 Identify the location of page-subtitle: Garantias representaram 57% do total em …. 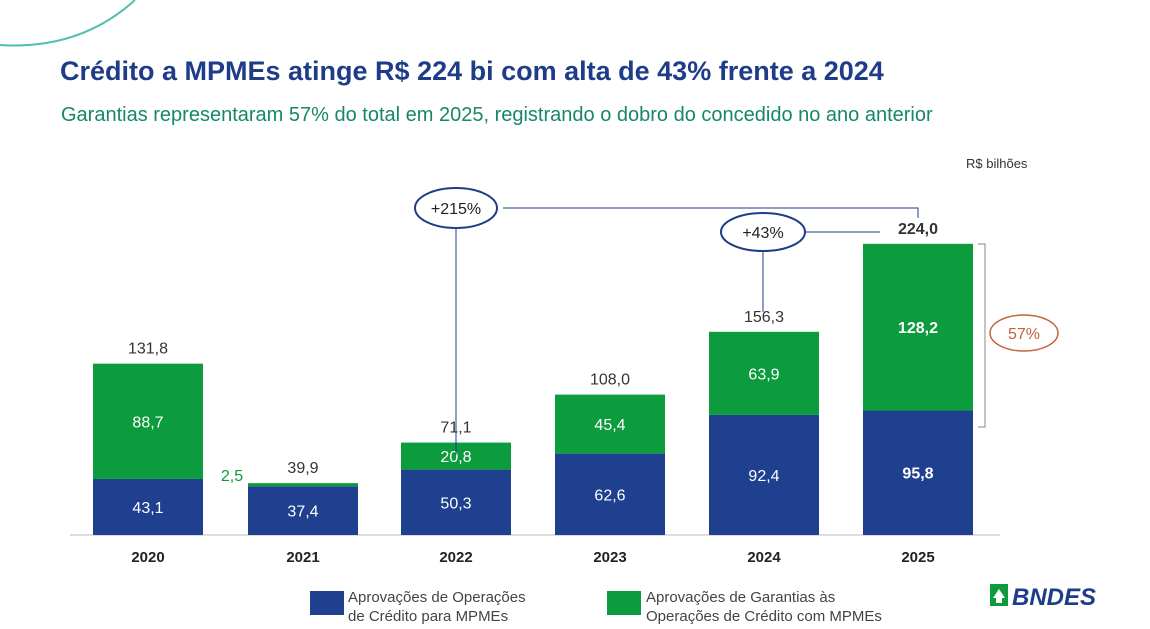
(497, 115).